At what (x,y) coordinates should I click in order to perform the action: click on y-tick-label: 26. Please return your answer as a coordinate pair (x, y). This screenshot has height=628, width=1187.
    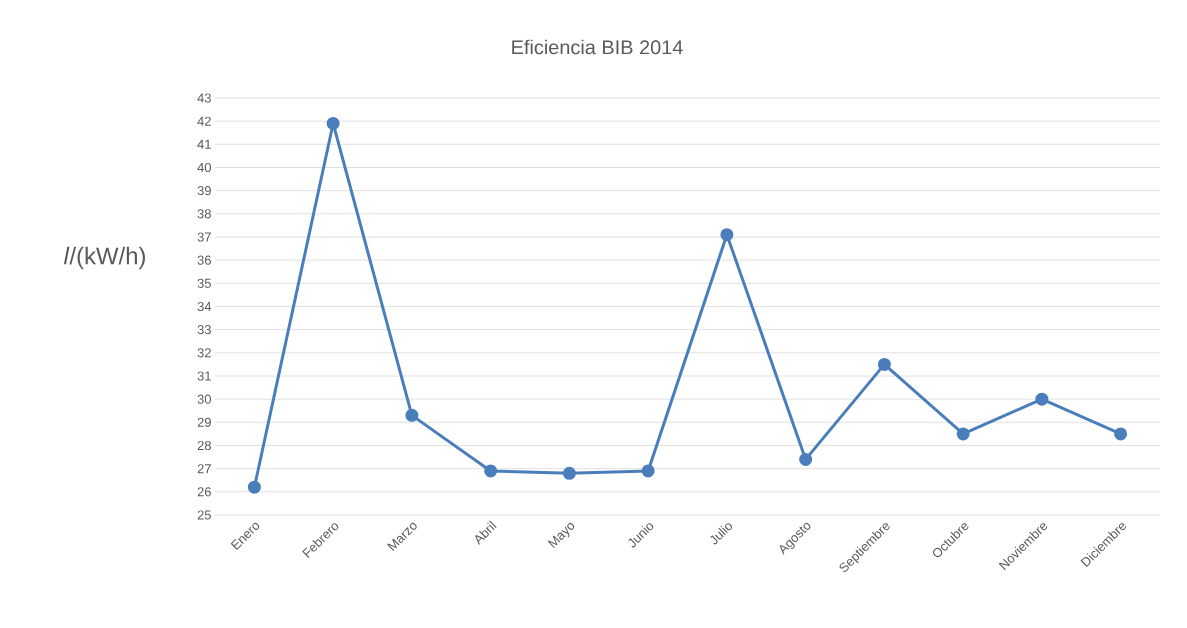
    Looking at the image, I should click on (204, 492).